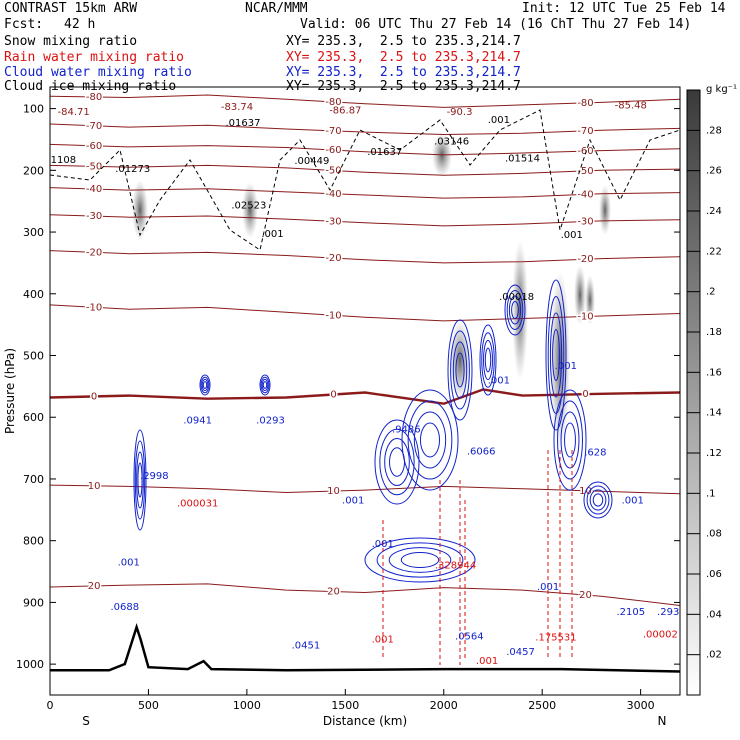  Describe the element at coordinates (711, 493) in the screenshot. I see `colorbar-tick-label: .1` at that location.